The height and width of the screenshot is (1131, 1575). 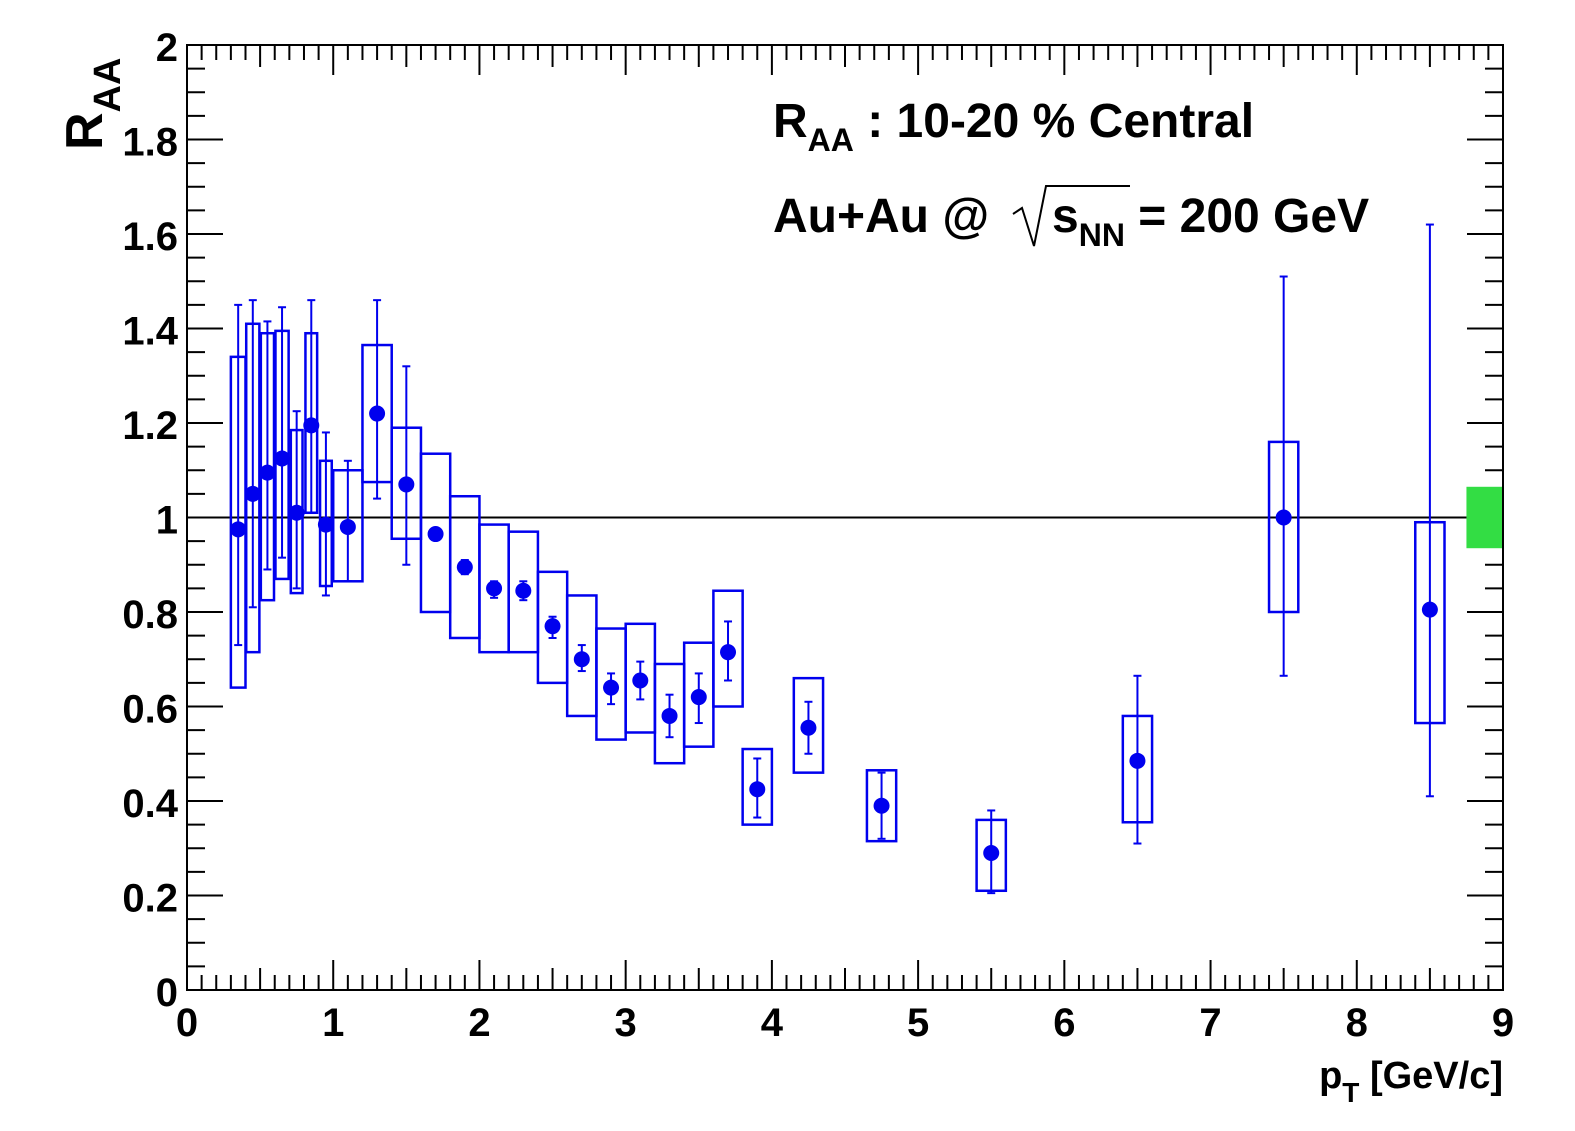 What do you see at coordinates (626, 1023) in the screenshot?
I see `x-tick-label: 3` at bounding box center [626, 1023].